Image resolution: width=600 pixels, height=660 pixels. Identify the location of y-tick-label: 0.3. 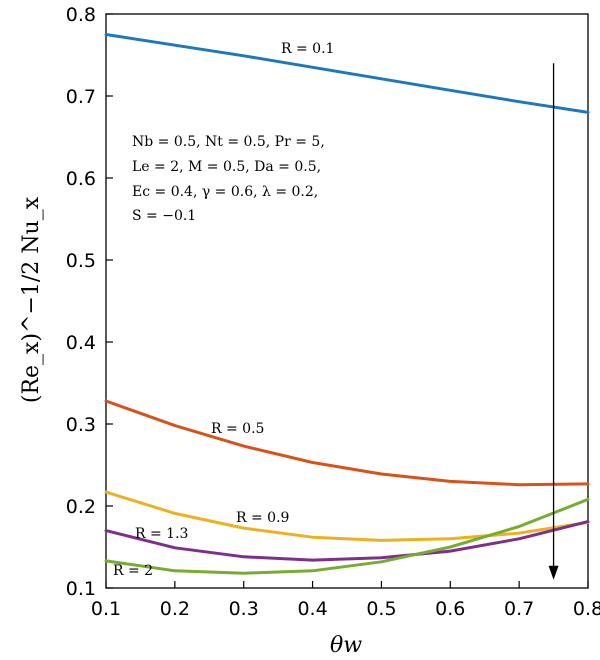
(81, 425).